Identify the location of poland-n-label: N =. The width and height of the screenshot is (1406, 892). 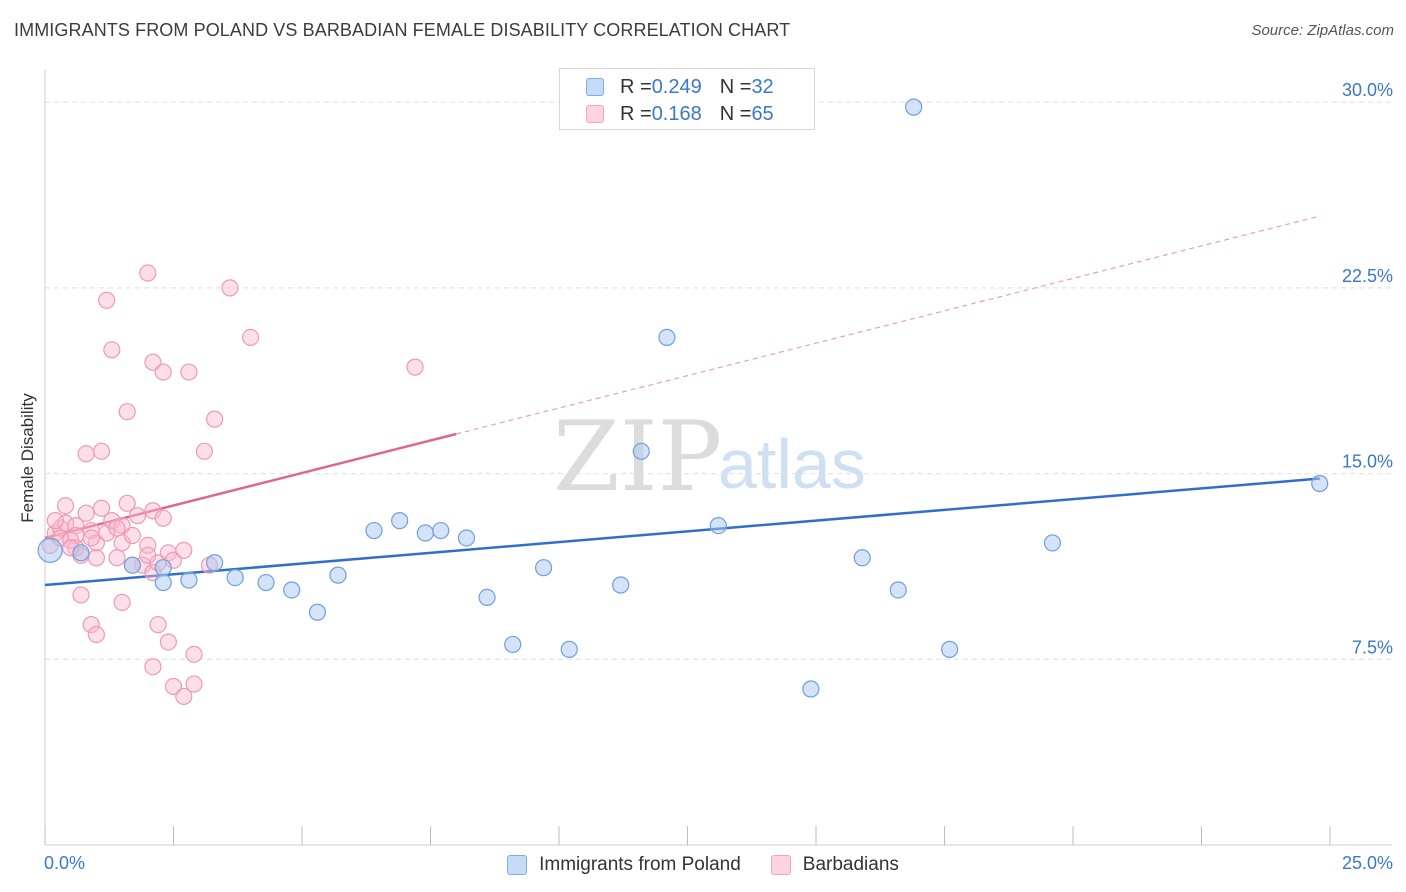
(735, 86).